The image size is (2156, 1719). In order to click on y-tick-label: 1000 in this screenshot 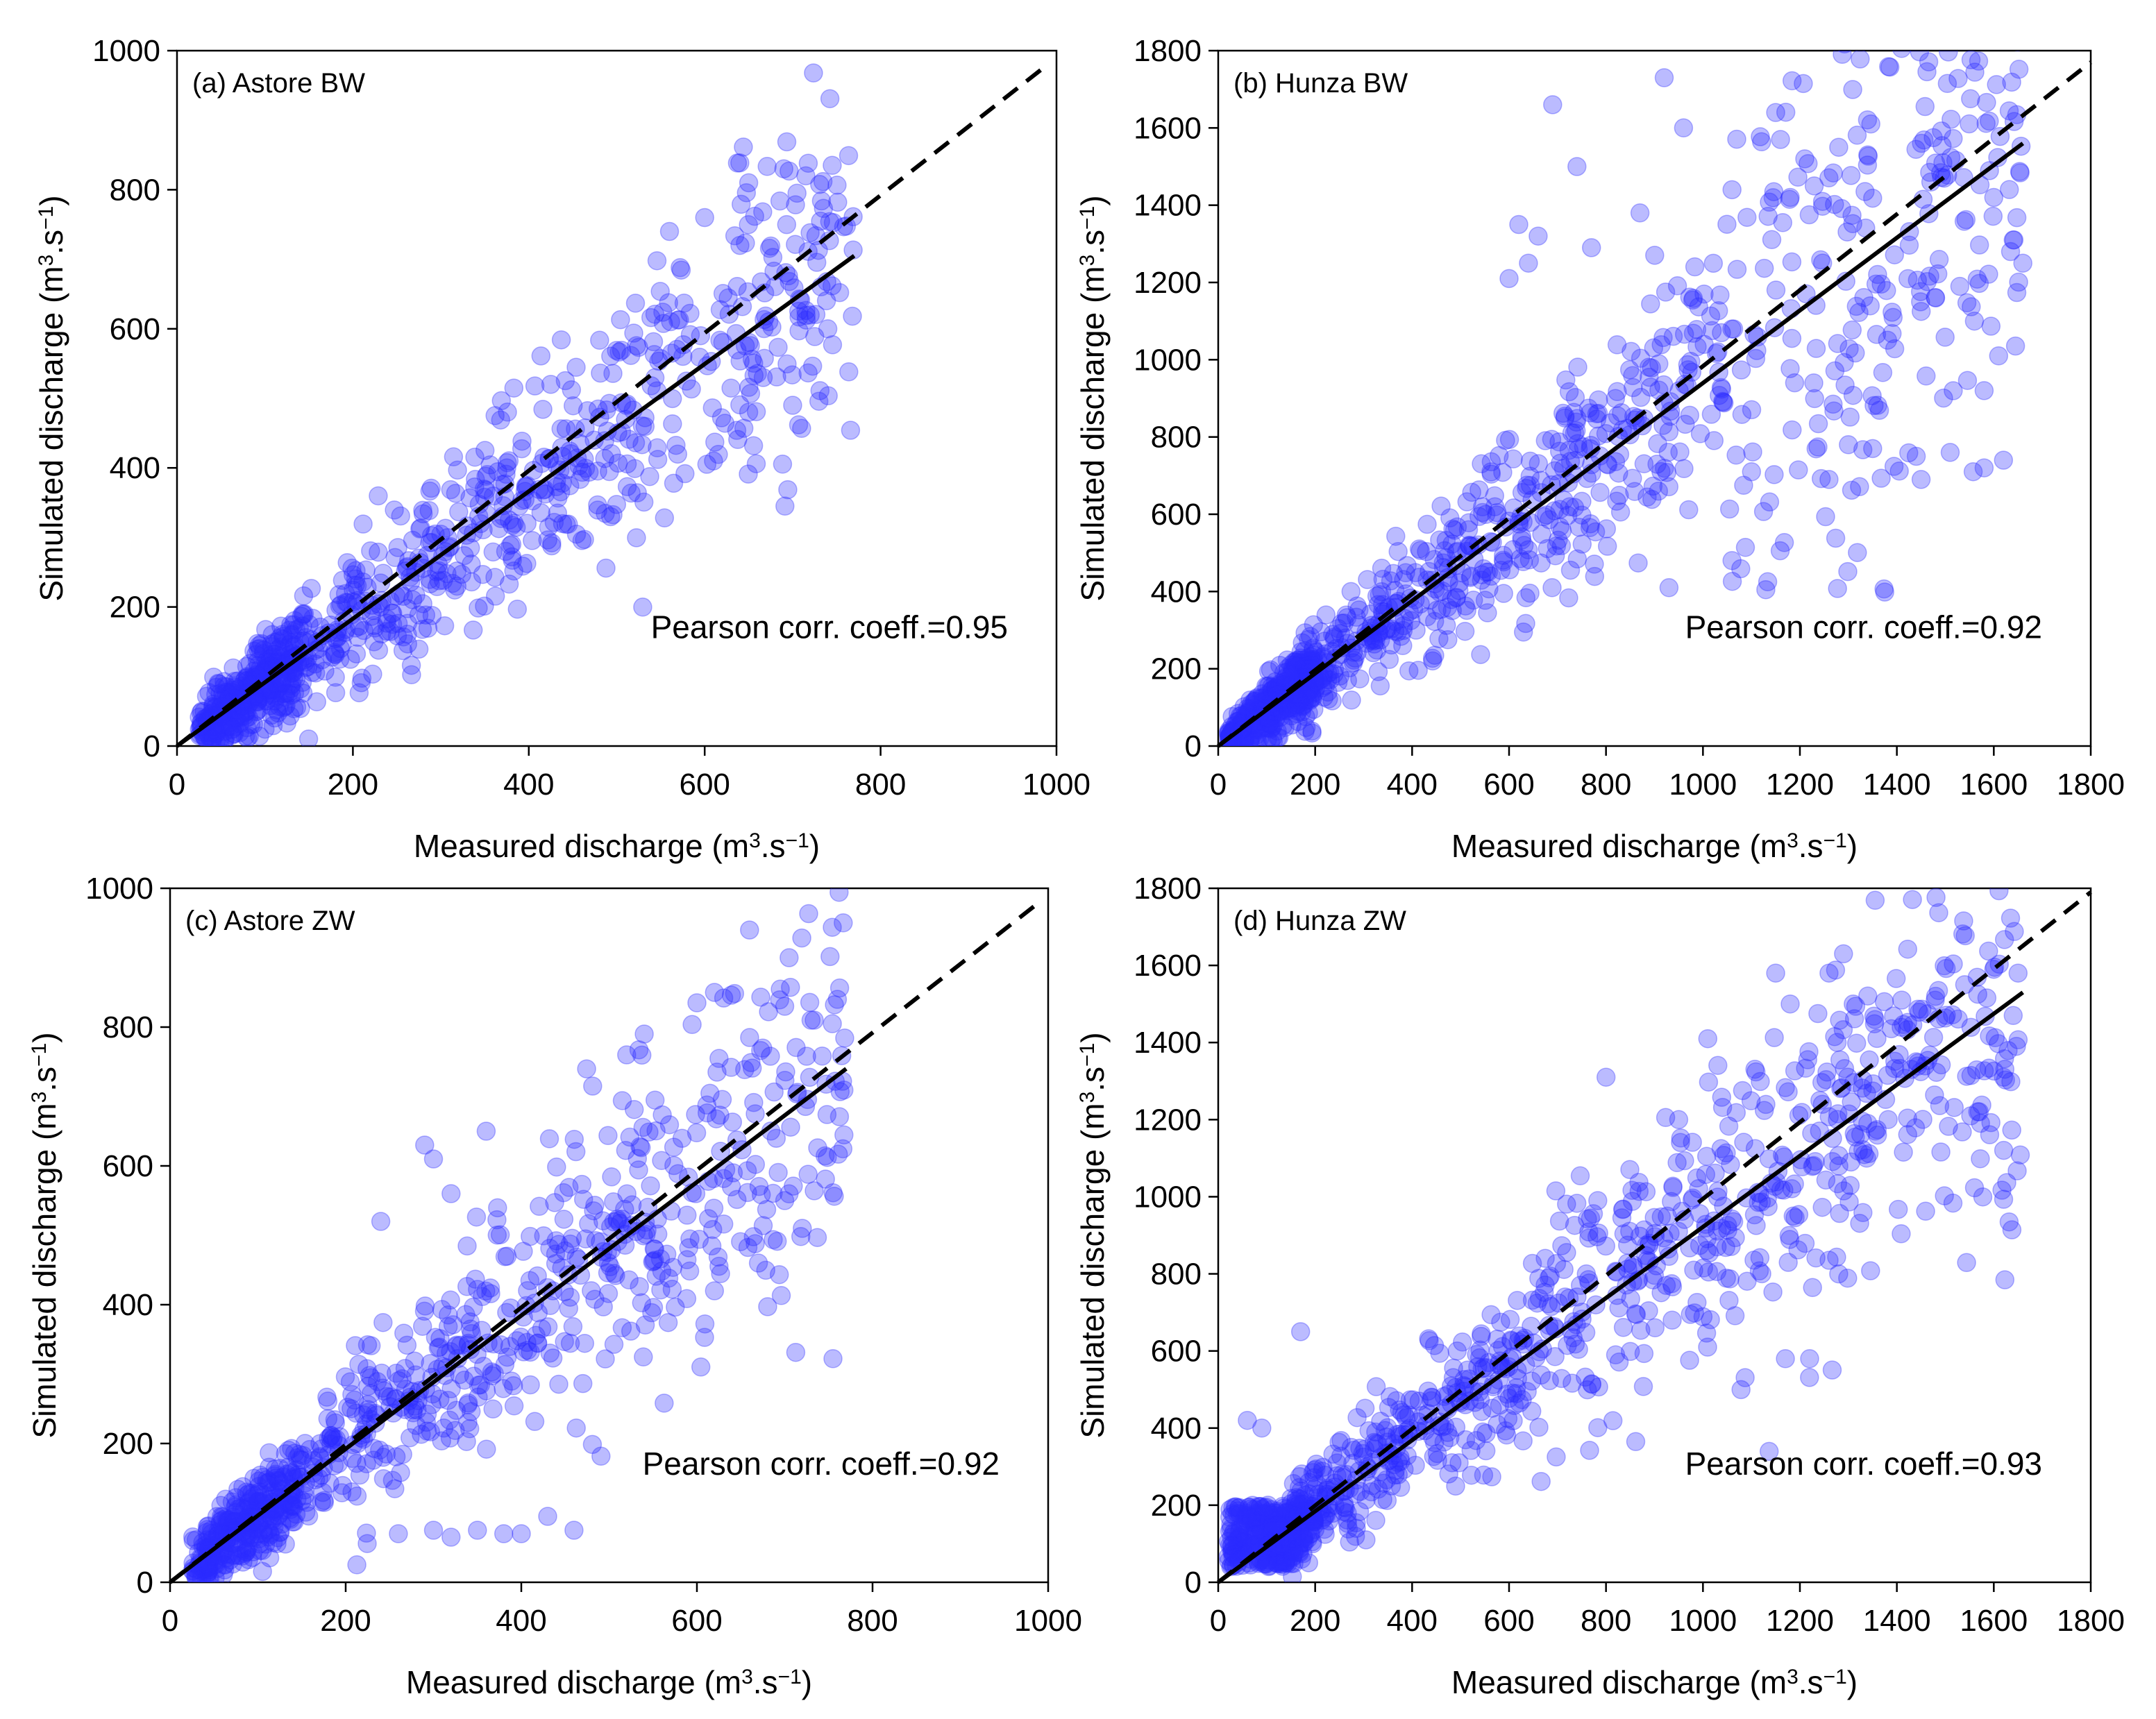, I will do `click(119, 889)`.